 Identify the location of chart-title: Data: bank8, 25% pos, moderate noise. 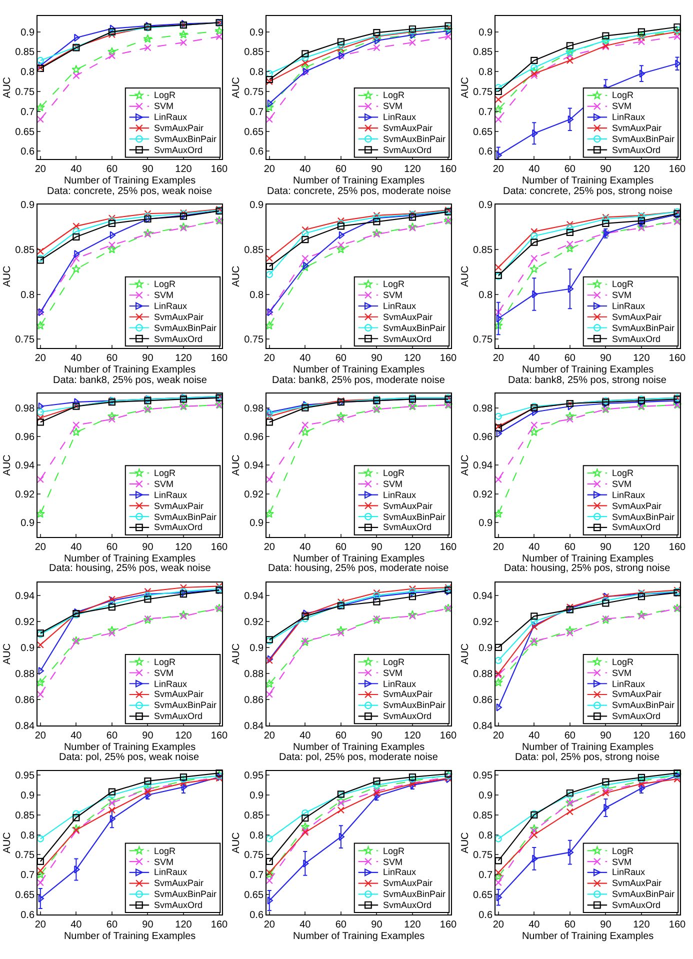
(359, 380).